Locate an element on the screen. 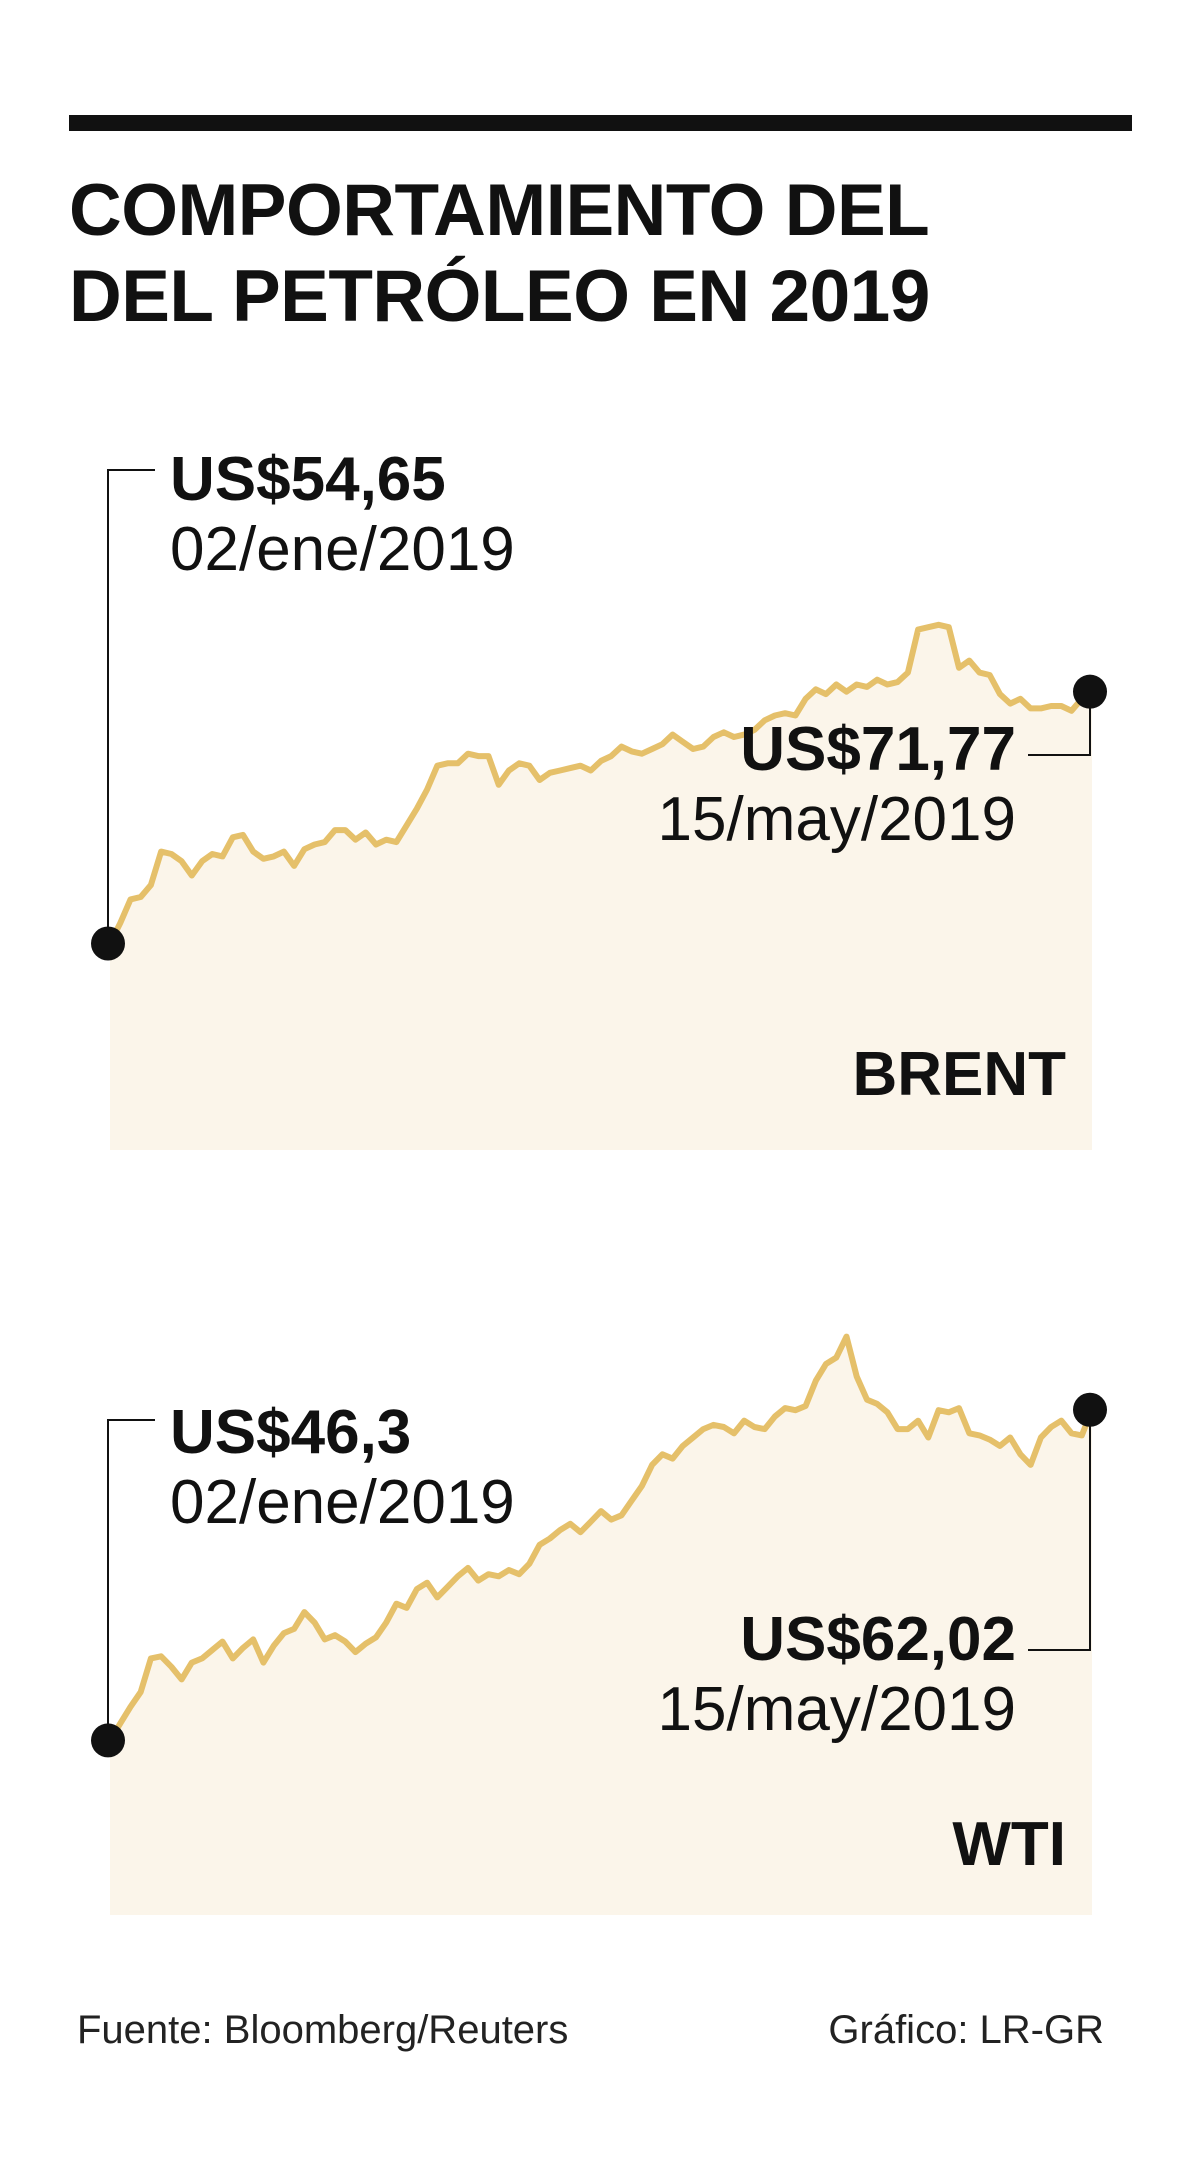 The width and height of the screenshot is (1200, 2169). wti-start-marker is located at coordinates (108, 1740).